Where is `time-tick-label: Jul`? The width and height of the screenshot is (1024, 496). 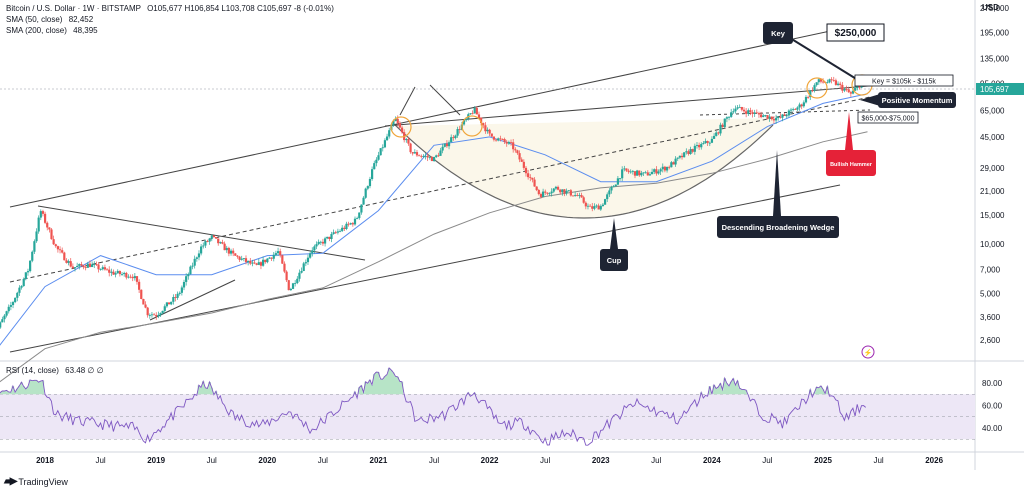
time-tick-label: Jul is located at coordinates (100, 460).